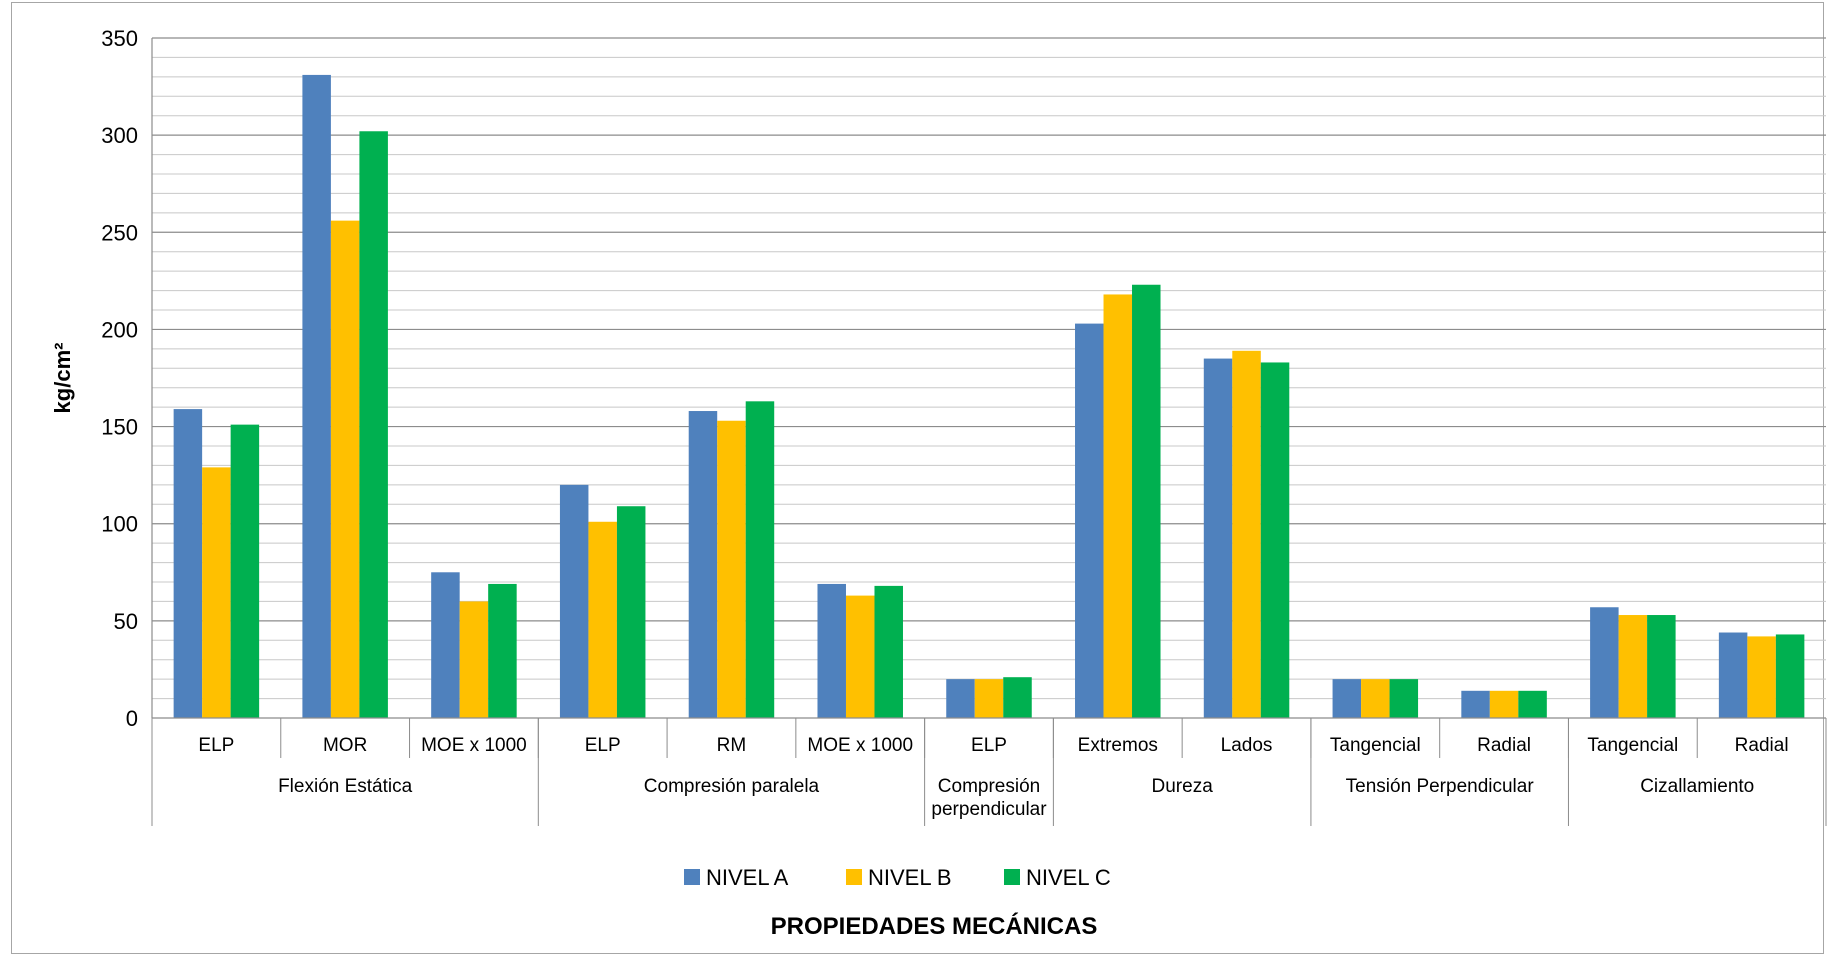 The width and height of the screenshot is (1836, 959). What do you see at coordinates (119, 232) in the screenshot?
I see `y-tick-label: 250` at bounding box center [119, 232].